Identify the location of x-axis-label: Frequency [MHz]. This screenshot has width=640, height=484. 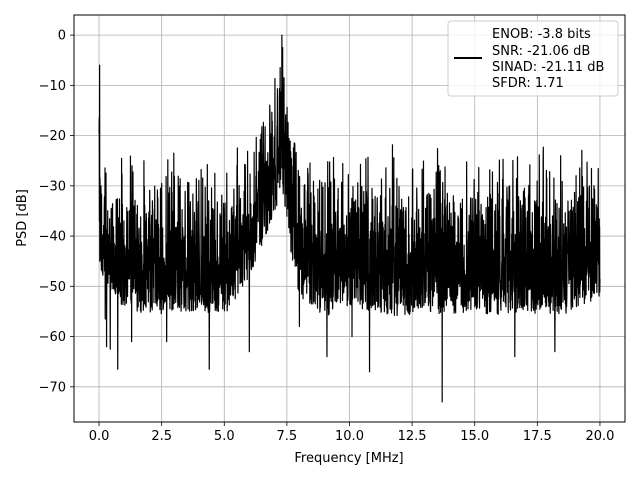
(348, 458).